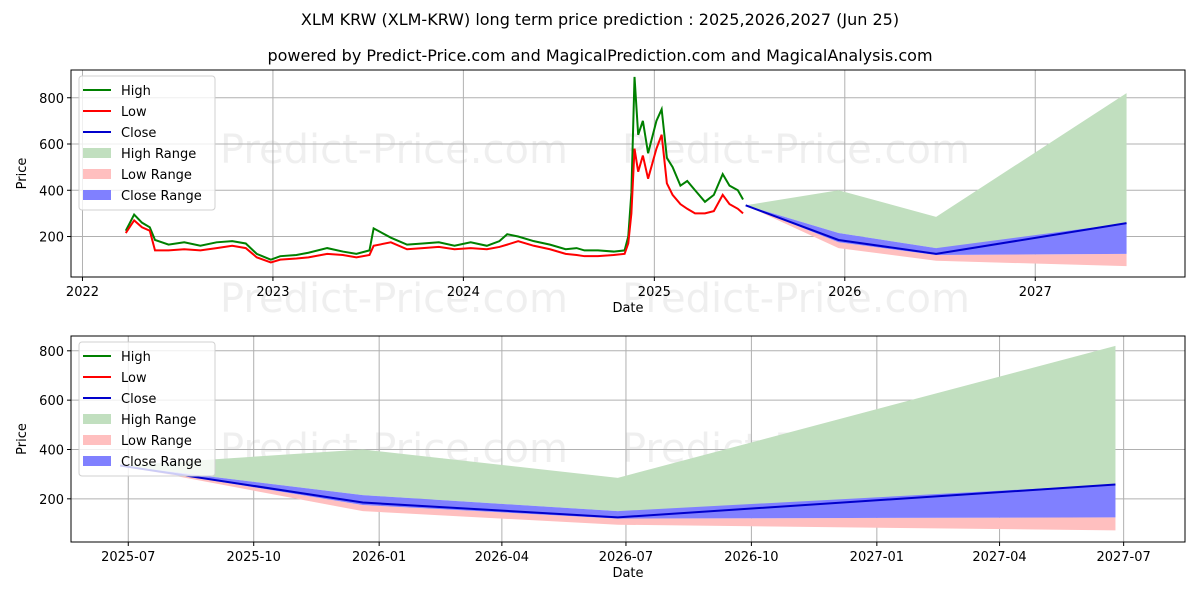 This screenshot has width=1200, height=600. Describe the element at coordinates (844, 292) in the screenshot. I see `x-tick-label: 2026` at that location.